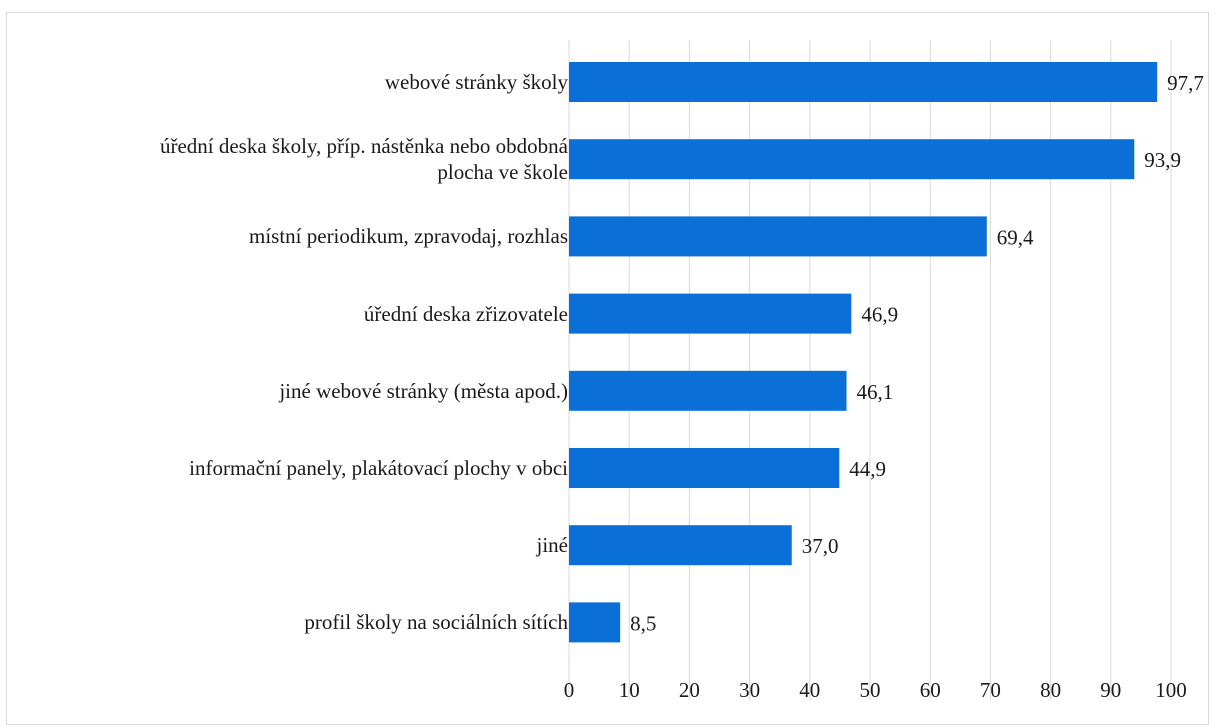 The height and width of the screenshot is (725, 1215). I want to click on x-tick-labels: 0 10 20 30 40 50 60 70 80 90 100, so click(875, 690).